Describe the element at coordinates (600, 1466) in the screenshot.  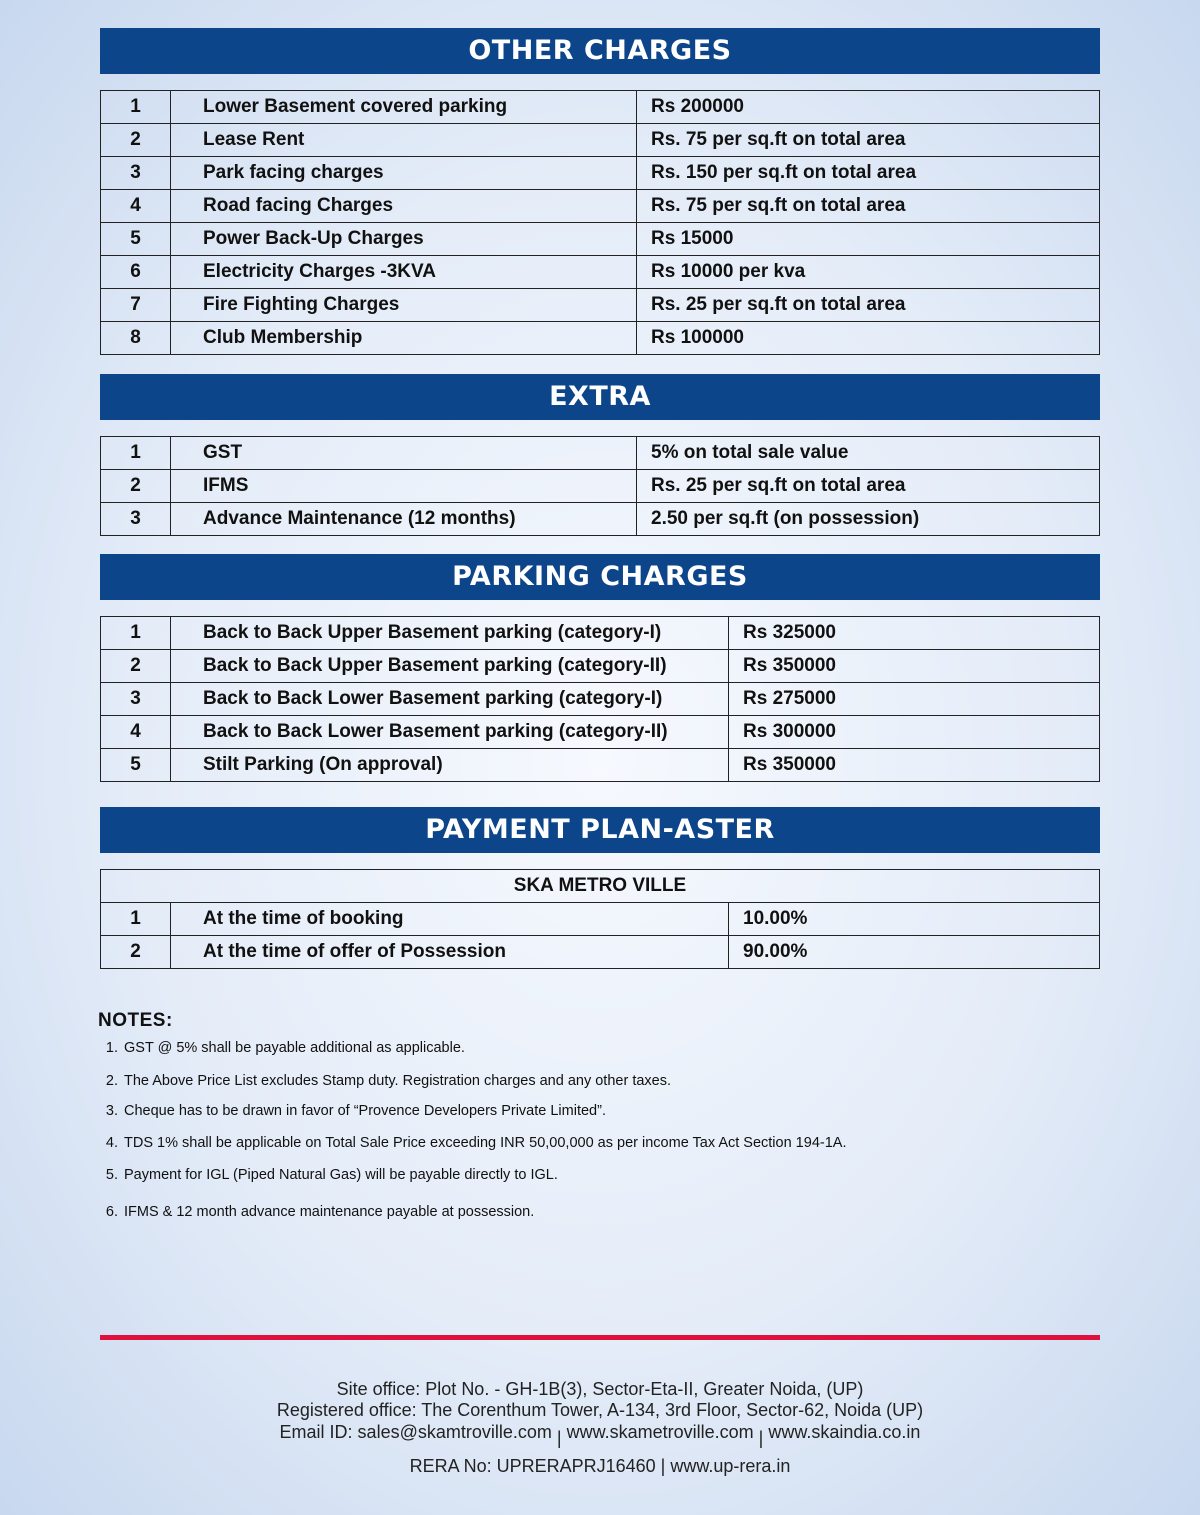
I see `rera-number: RERA No: UPRERAPRJ16460 | www.up-rera.in` at that location.